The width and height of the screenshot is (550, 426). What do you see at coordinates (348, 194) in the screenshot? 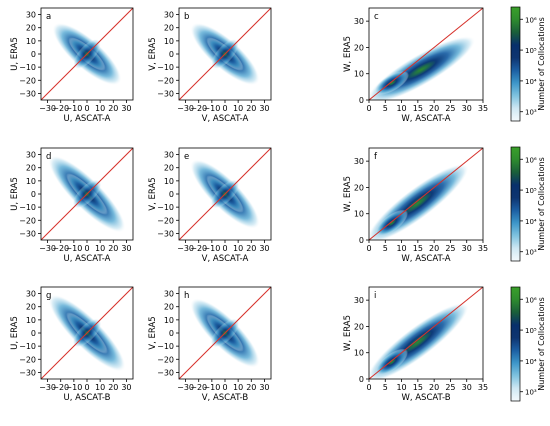
I see `y-axis-label: W, ERA5` at bounding box center [348, 194].